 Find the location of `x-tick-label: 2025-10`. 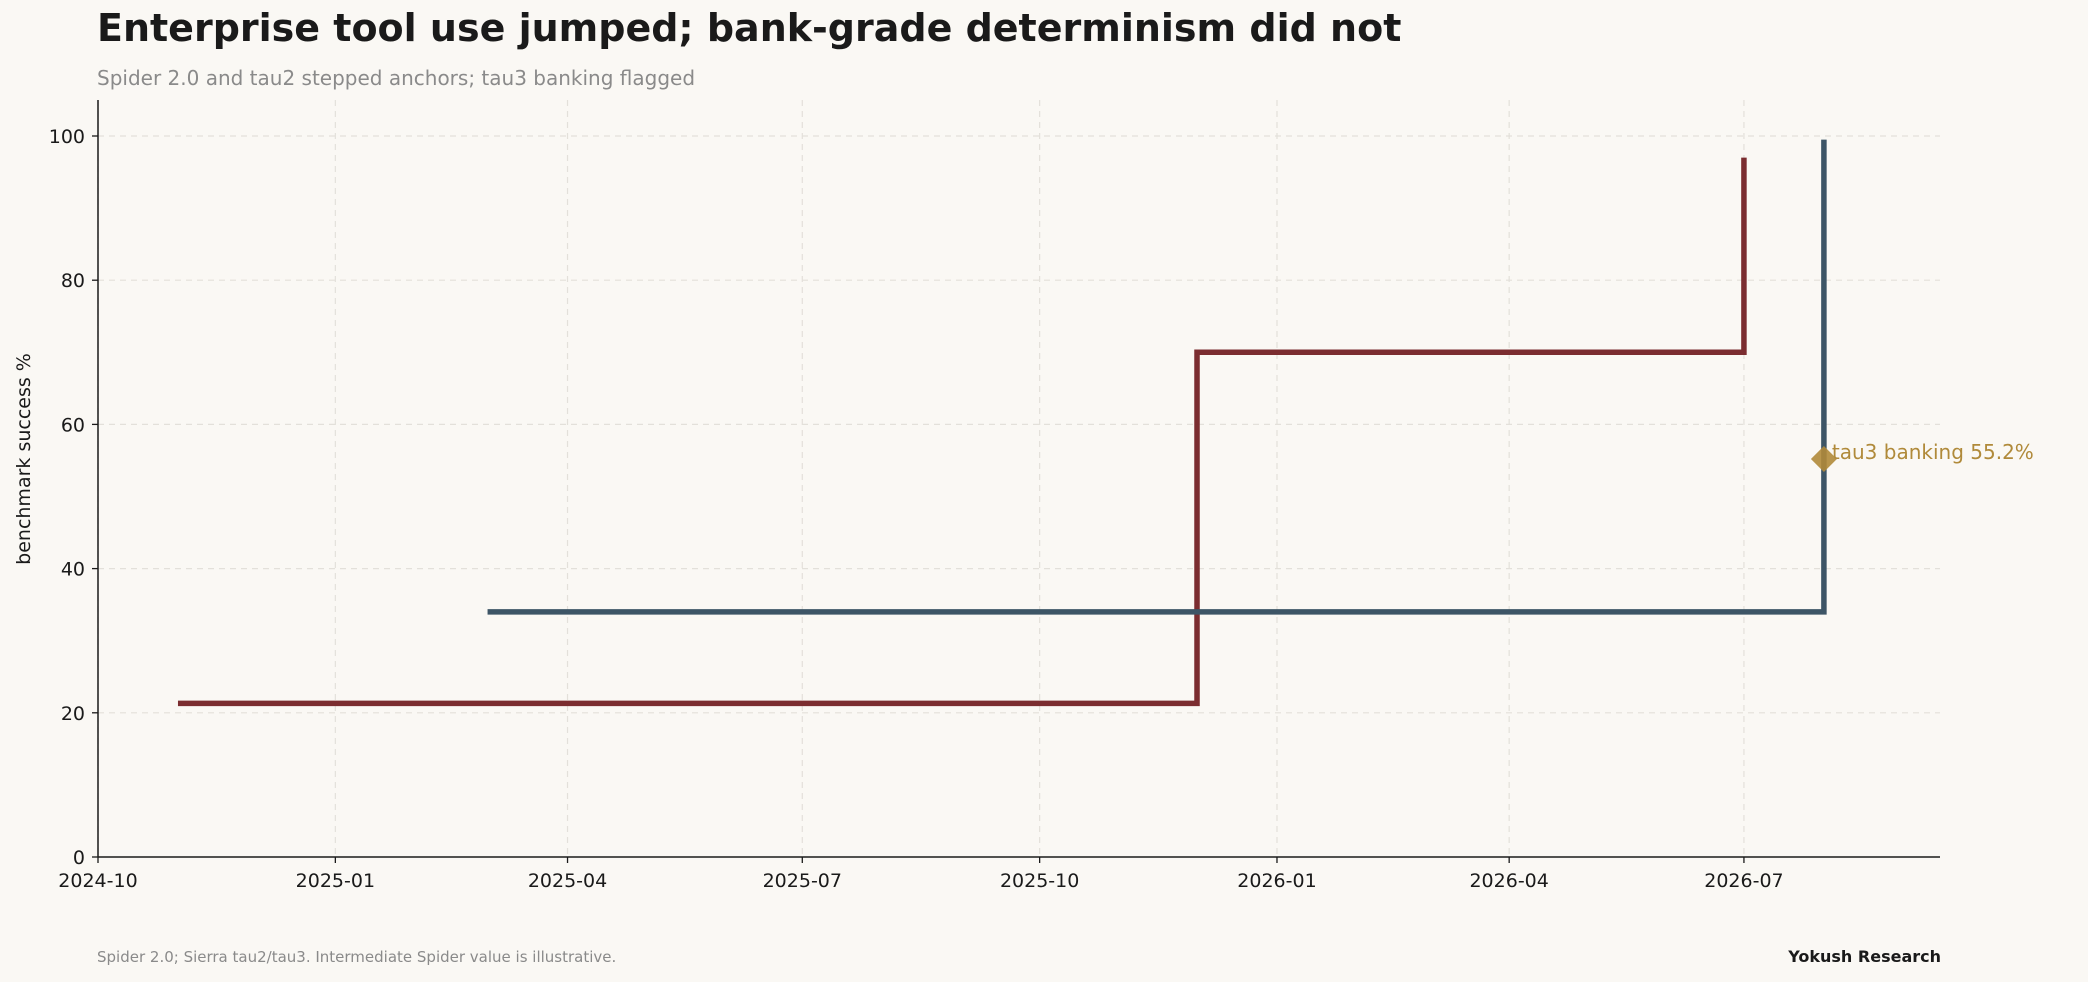

x-tick-label: 2025-10 is located at coordinates (1039, 881).